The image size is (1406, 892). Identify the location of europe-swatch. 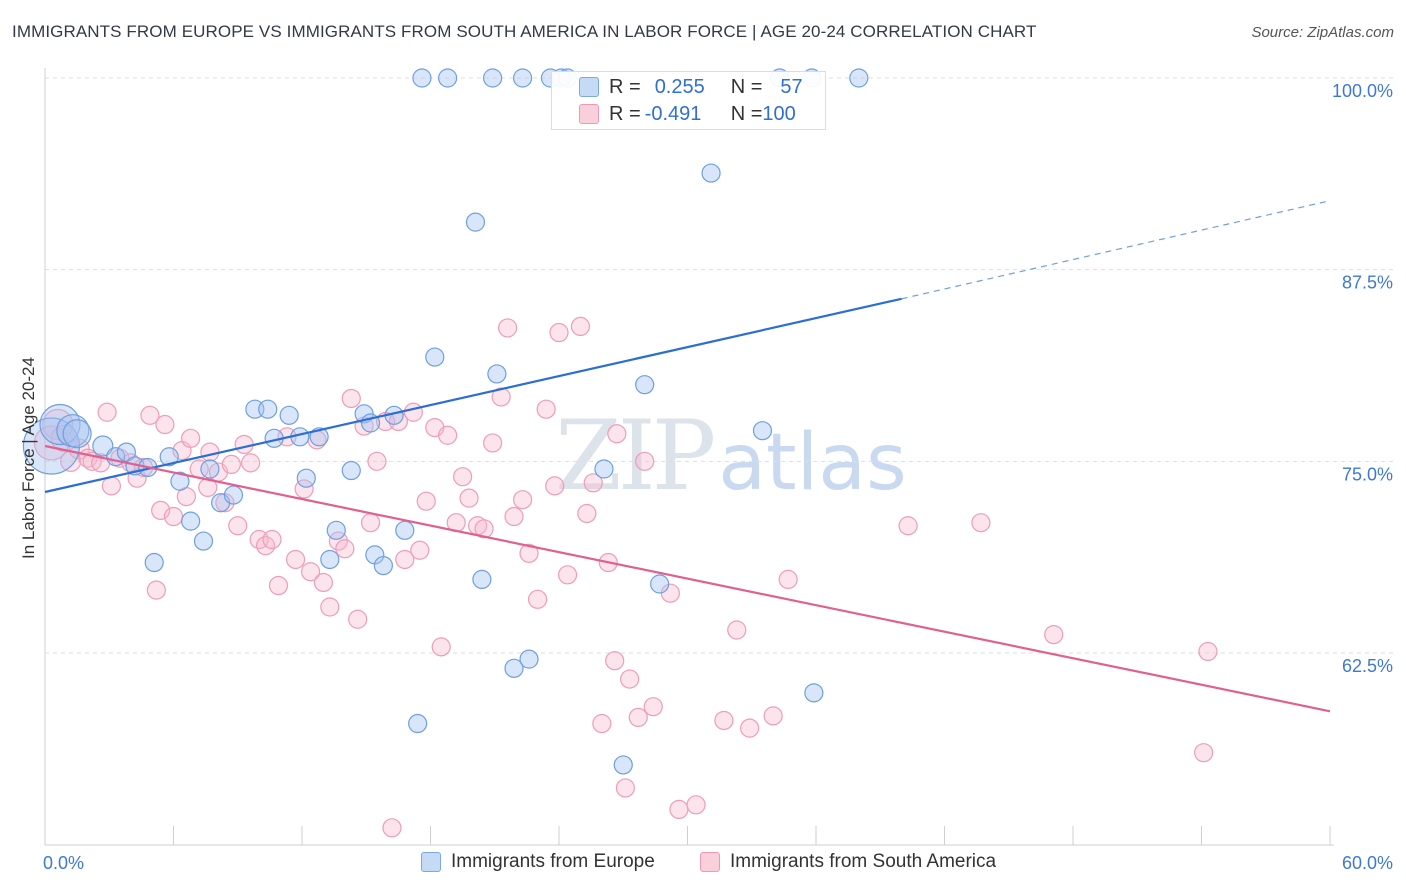
(589, 87).